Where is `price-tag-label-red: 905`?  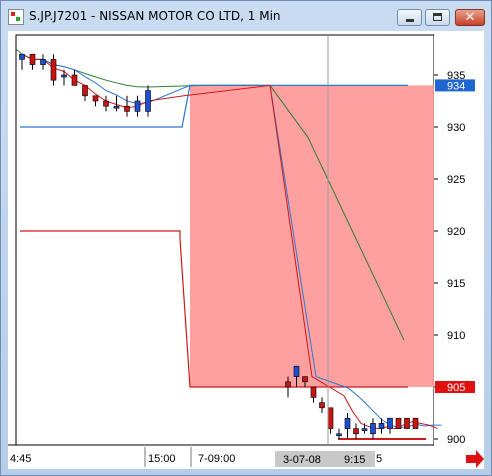 price-tag-label-red: 905 is located at coordinates (456, 388).